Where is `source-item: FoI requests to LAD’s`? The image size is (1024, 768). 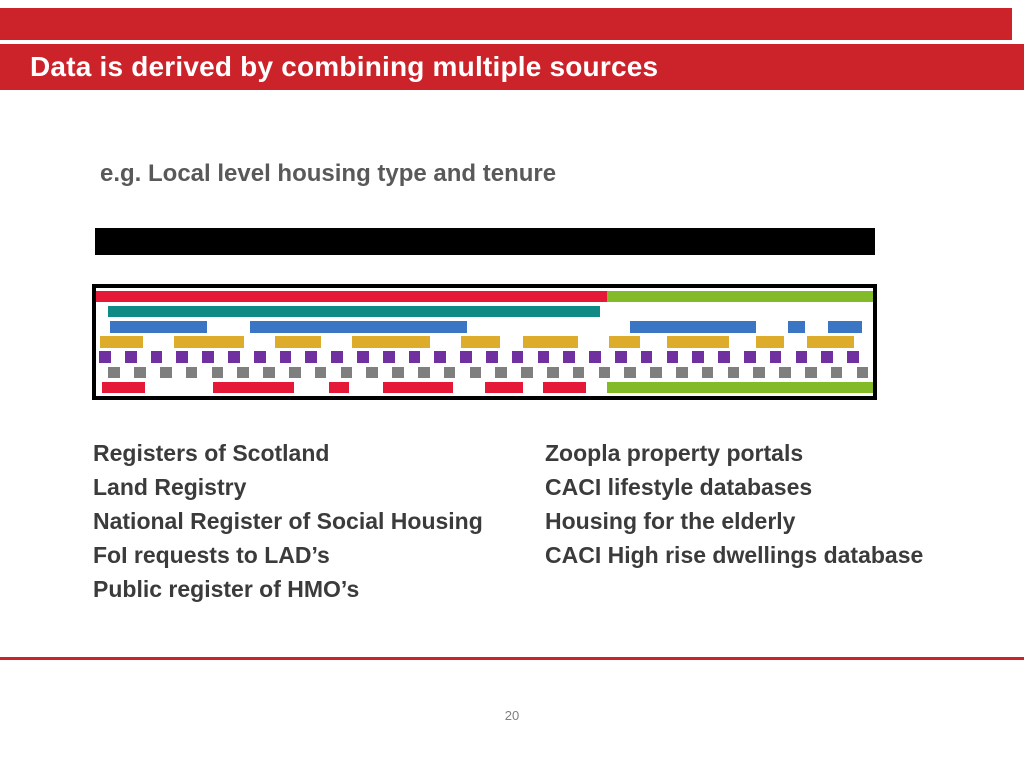 source-item: FoI requests to LAD’s is located at coordinates (211, 555).